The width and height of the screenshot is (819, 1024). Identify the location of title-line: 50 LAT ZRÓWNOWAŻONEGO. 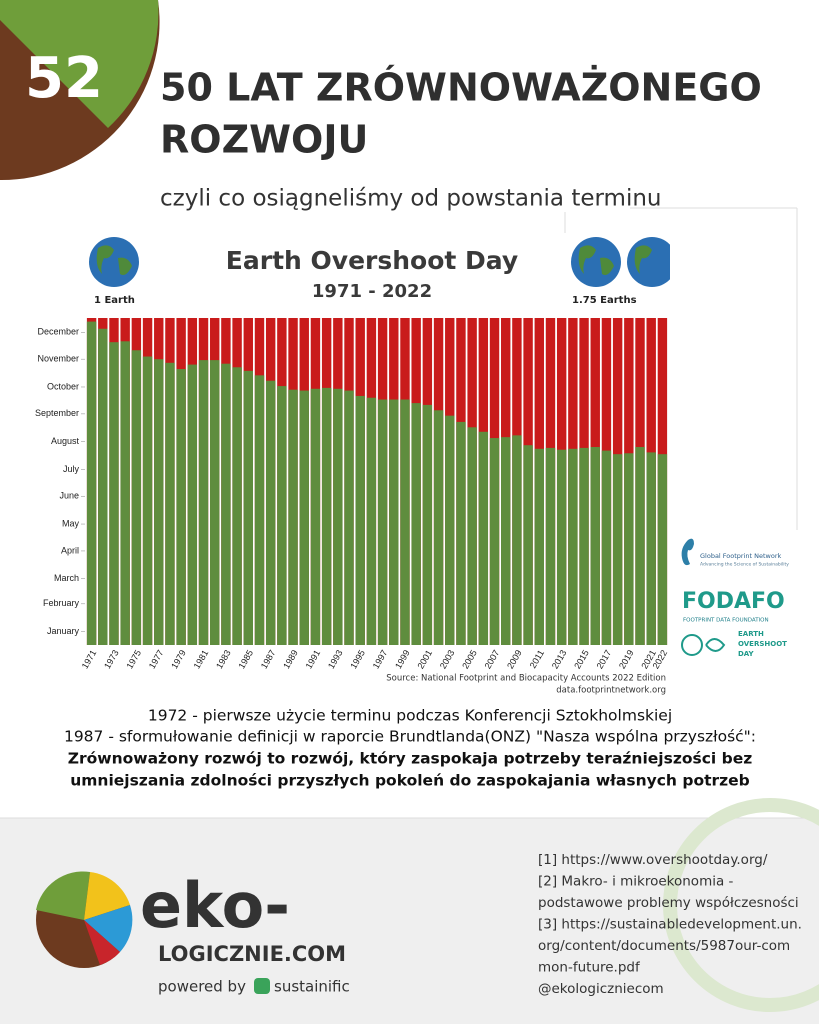
(461, 88).